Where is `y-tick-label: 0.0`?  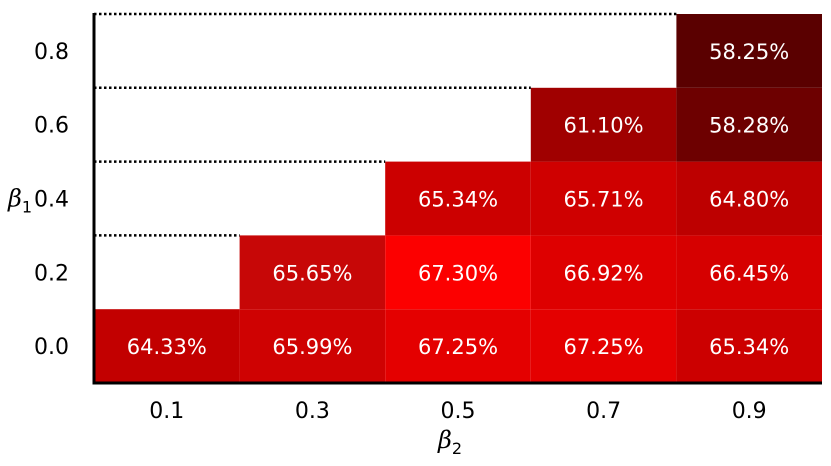 y-tick-label: 0.0 is located at coordinates (51, 347).